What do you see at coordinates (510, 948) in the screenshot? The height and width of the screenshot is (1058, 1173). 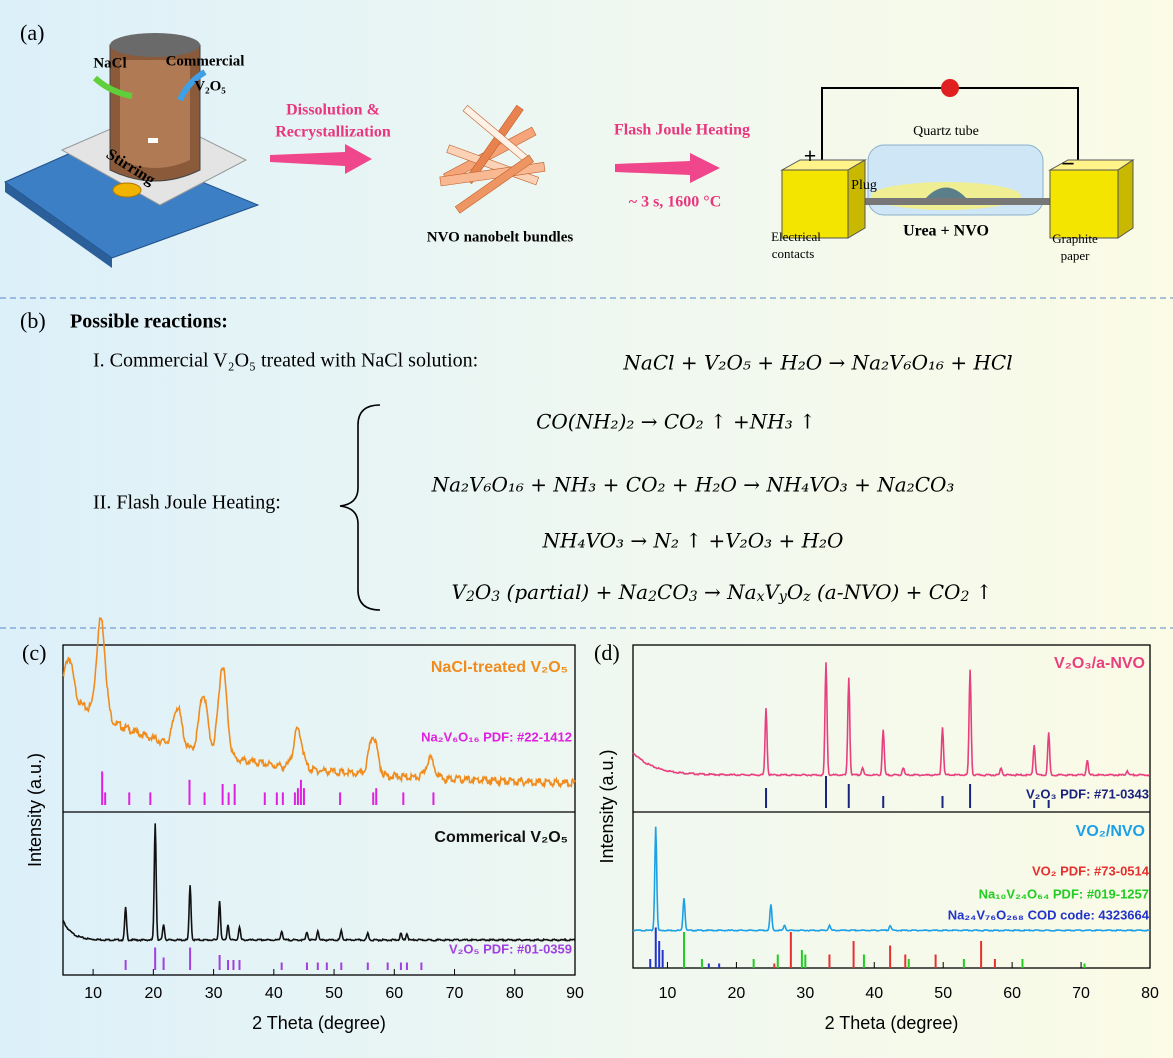 I see `reference-label: V₂O₅ PDF: #01-0359` at bounding box center [510, 948].